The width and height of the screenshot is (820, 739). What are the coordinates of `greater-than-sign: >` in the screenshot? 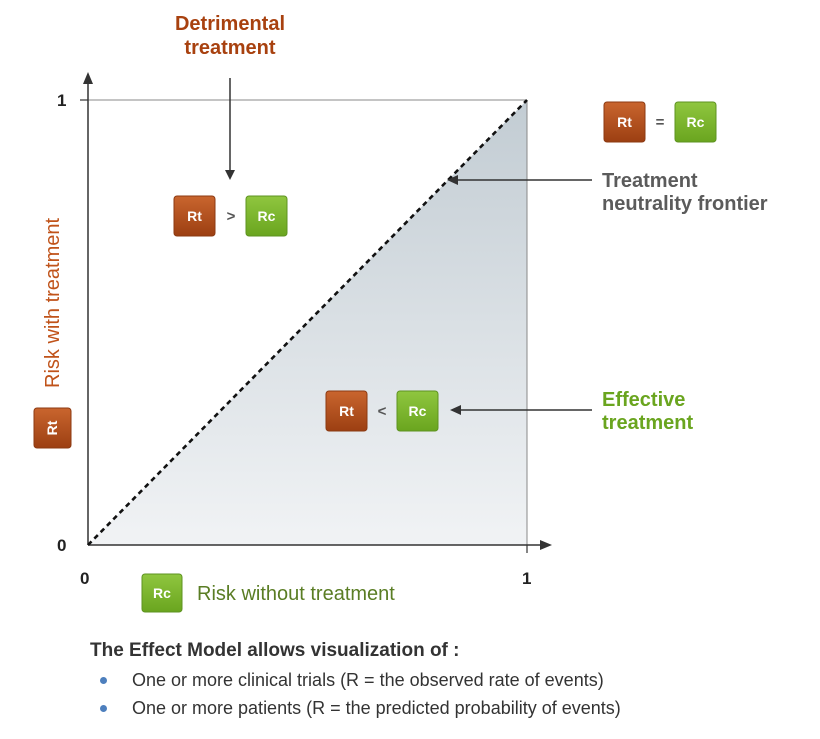 It's located at (231, 216).